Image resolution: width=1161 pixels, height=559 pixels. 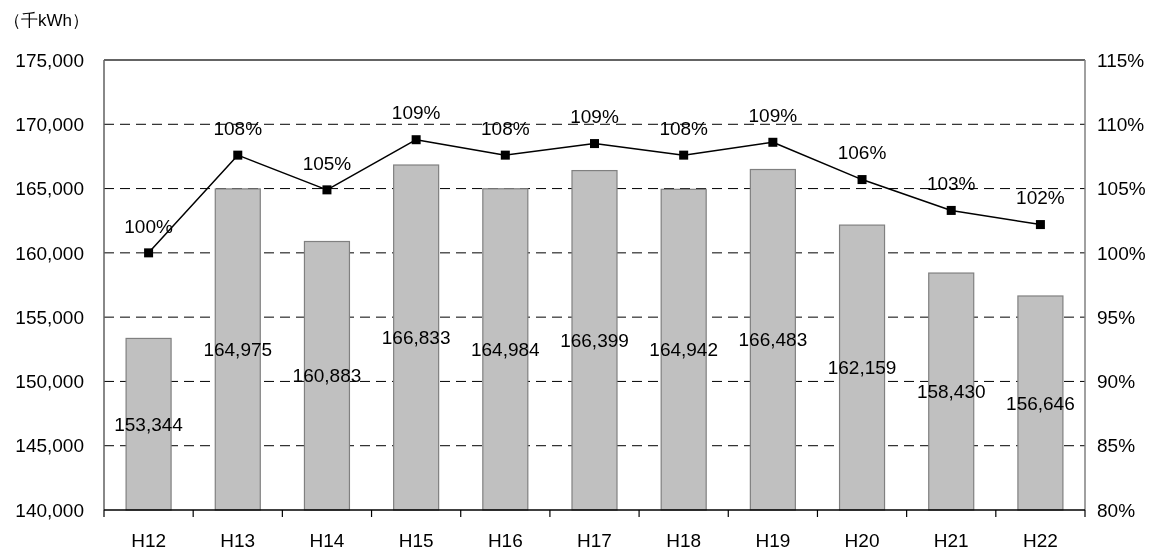 What do you see at coordinates (1116, 446) in the screenshot?
I see `y2-tick-label: 85%` at bounding box center [1116, 446].